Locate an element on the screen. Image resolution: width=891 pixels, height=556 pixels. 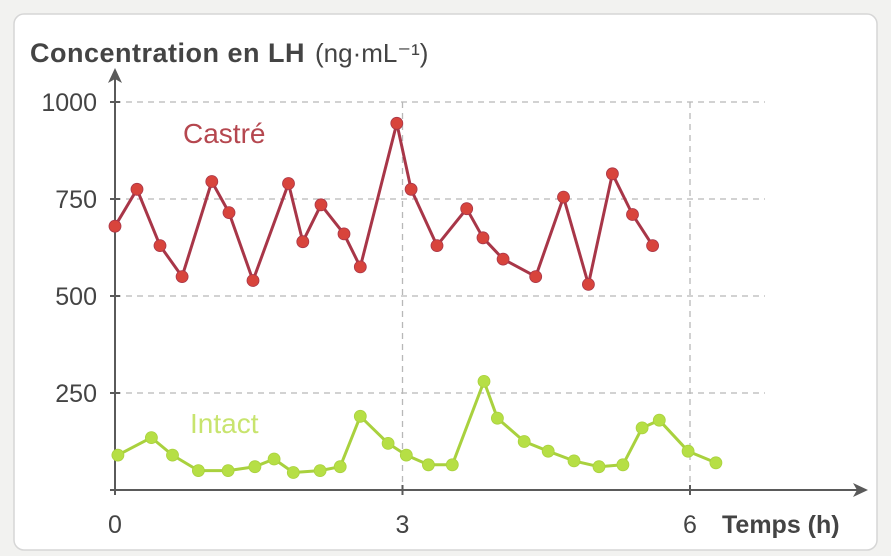
y-axis-label: Concentration en LH (ng·mL⁻¹) is located at coordinates (229, 53).